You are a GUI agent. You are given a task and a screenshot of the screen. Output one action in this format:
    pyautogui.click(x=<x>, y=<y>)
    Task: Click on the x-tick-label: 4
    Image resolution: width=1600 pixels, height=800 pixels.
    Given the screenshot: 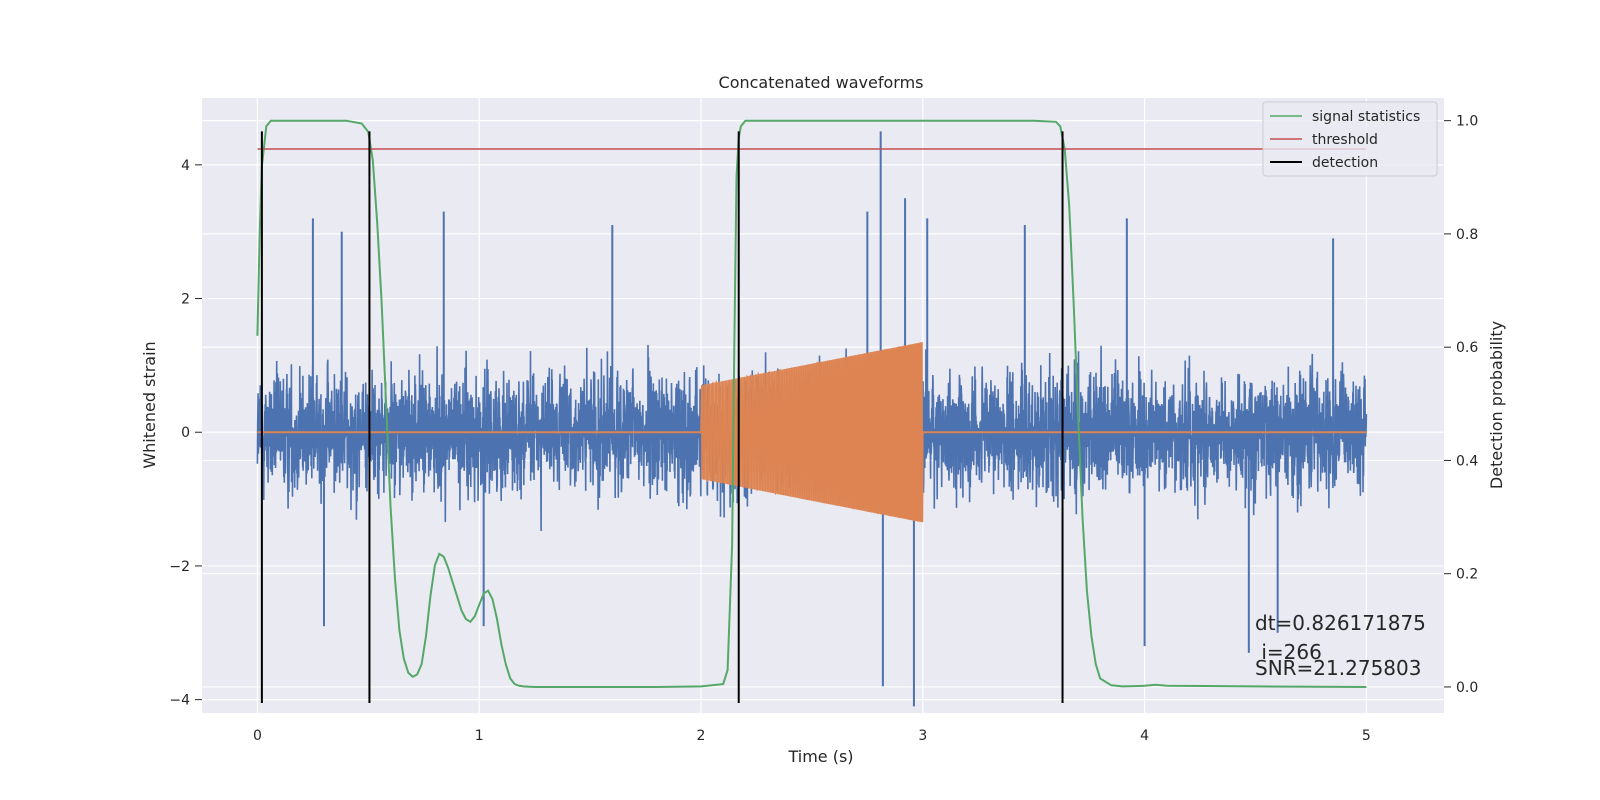 What is the action you would take?
    pyautogui.click(x=1144, y=736)
    